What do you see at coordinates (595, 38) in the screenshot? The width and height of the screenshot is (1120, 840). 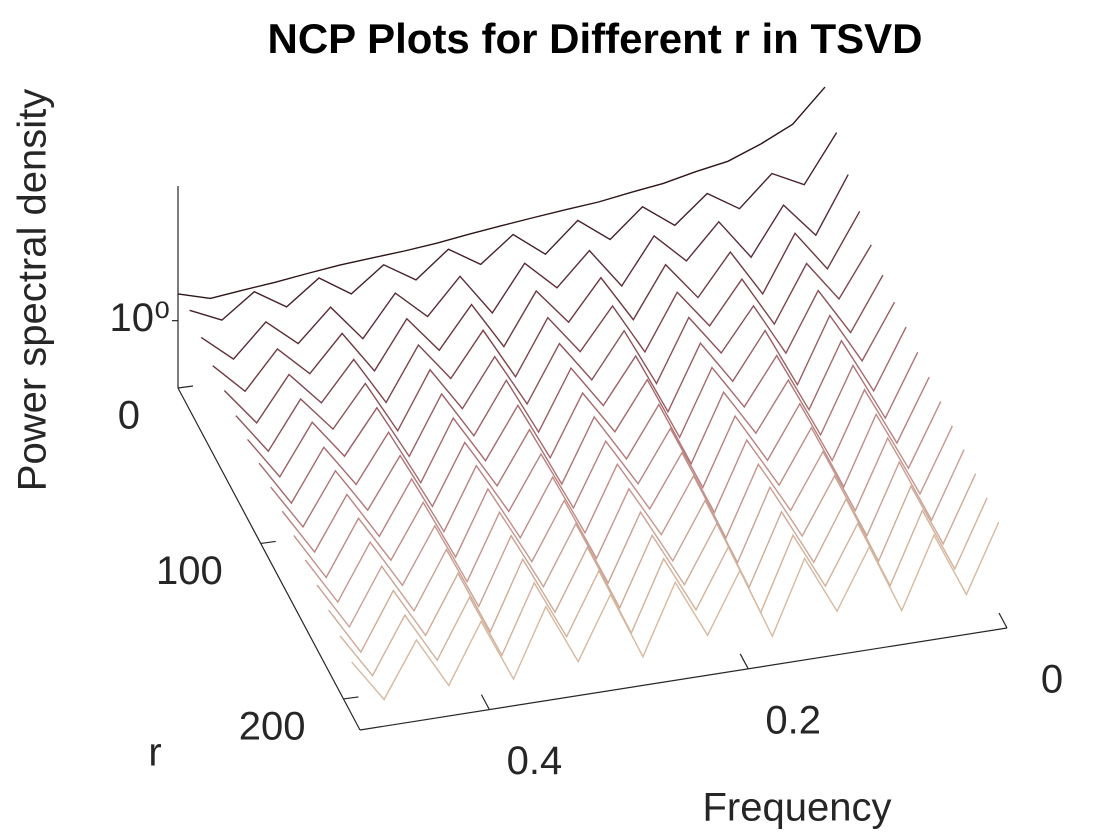 I see `chart-title: NCP Plots for Different r in TSVD` at bounding box center [595, 38].